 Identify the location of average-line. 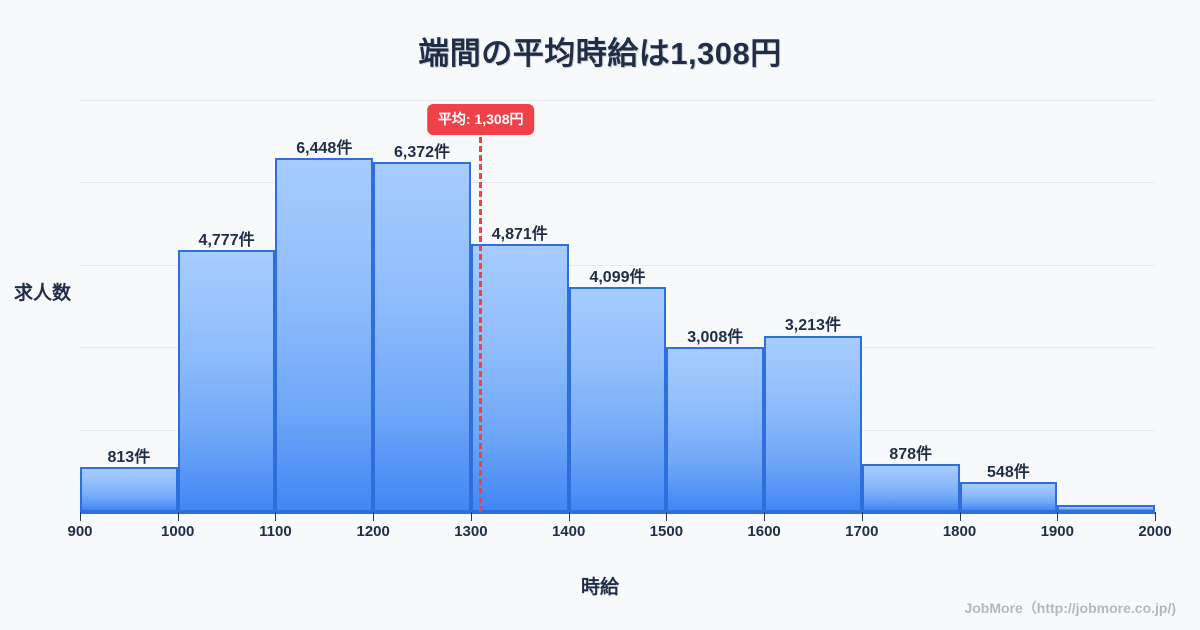
(480, 311).